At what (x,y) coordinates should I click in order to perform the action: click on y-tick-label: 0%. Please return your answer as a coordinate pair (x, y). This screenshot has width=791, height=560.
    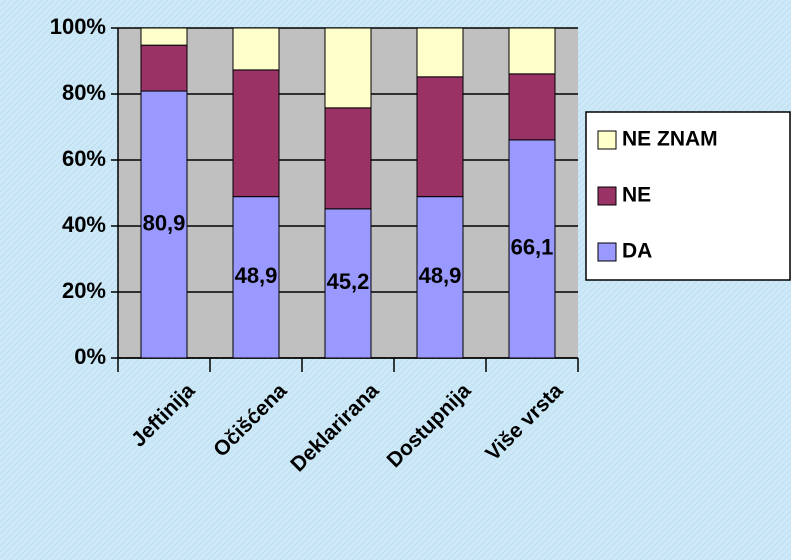
    Looking at the image, I should click on (90, 356).